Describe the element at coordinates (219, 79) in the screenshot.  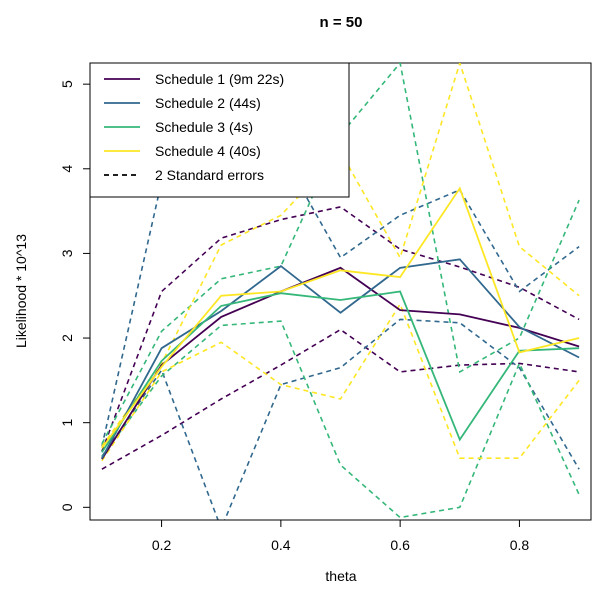
I see `legend-label: Schedule 1 (9m 22s)` at that location.